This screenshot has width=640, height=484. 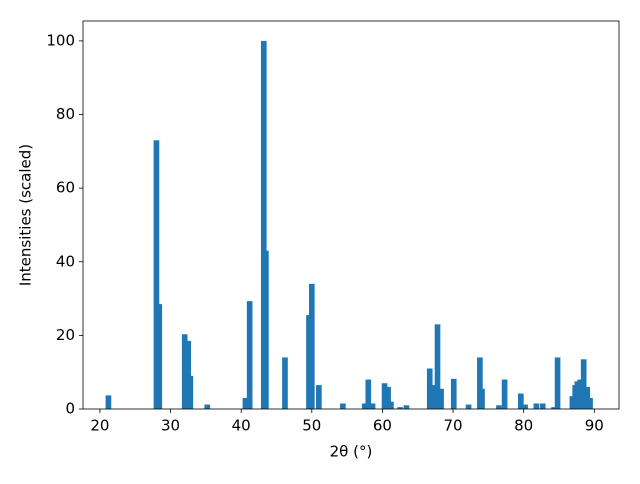 What do you see at coordinates (452, 426) in the screenshot?
I see `x-tick-label: 70` at bounding box center [452, 426].